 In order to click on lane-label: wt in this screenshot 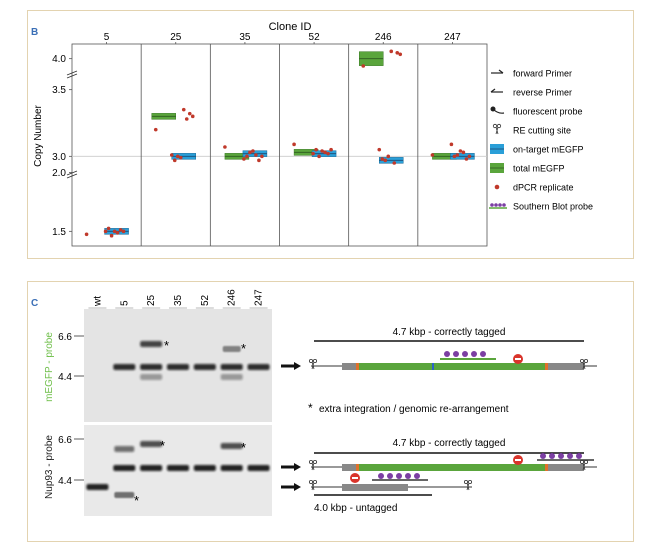, I will do `click(97, 301)`.